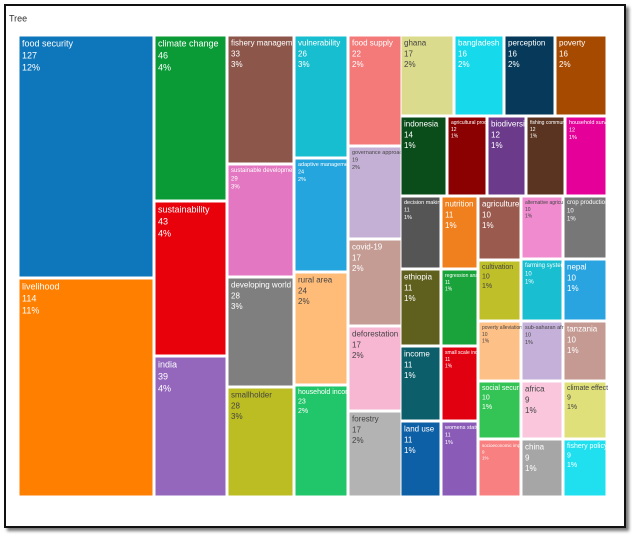 The image size is (632, 535). Describe the element at coordinates (535, 389) in the screenshot. I see `tile-label: africa` at that location.